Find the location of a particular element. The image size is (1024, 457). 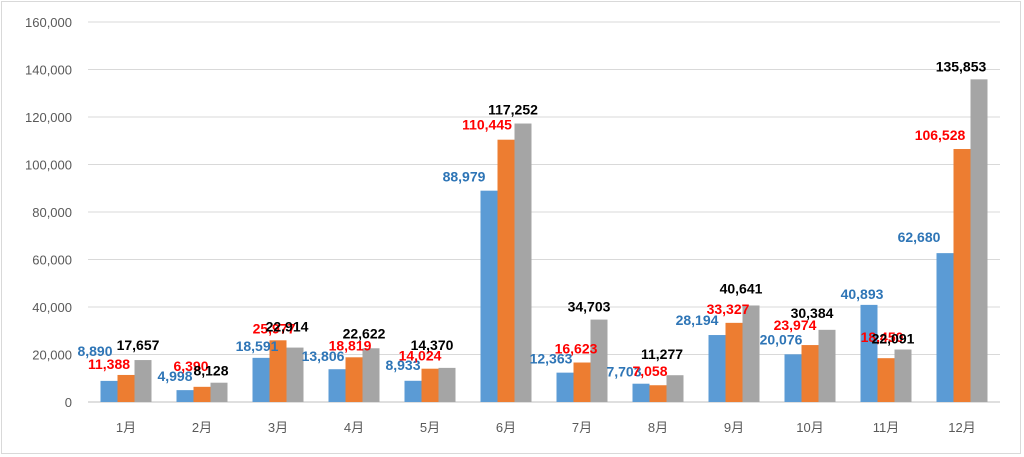

data-label: 34,703 is located at coordinates (589, 307).